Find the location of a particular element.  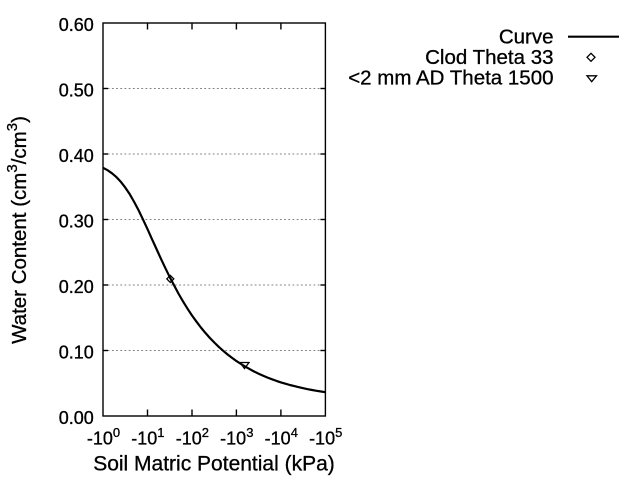

svg-text: -104 is located at coordinates (281, 436).